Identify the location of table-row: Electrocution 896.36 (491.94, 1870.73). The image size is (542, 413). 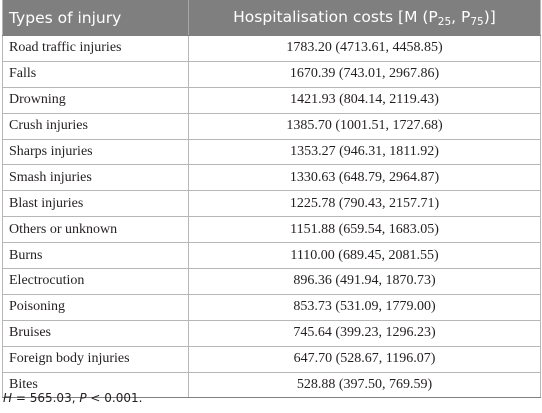
(271, 281).